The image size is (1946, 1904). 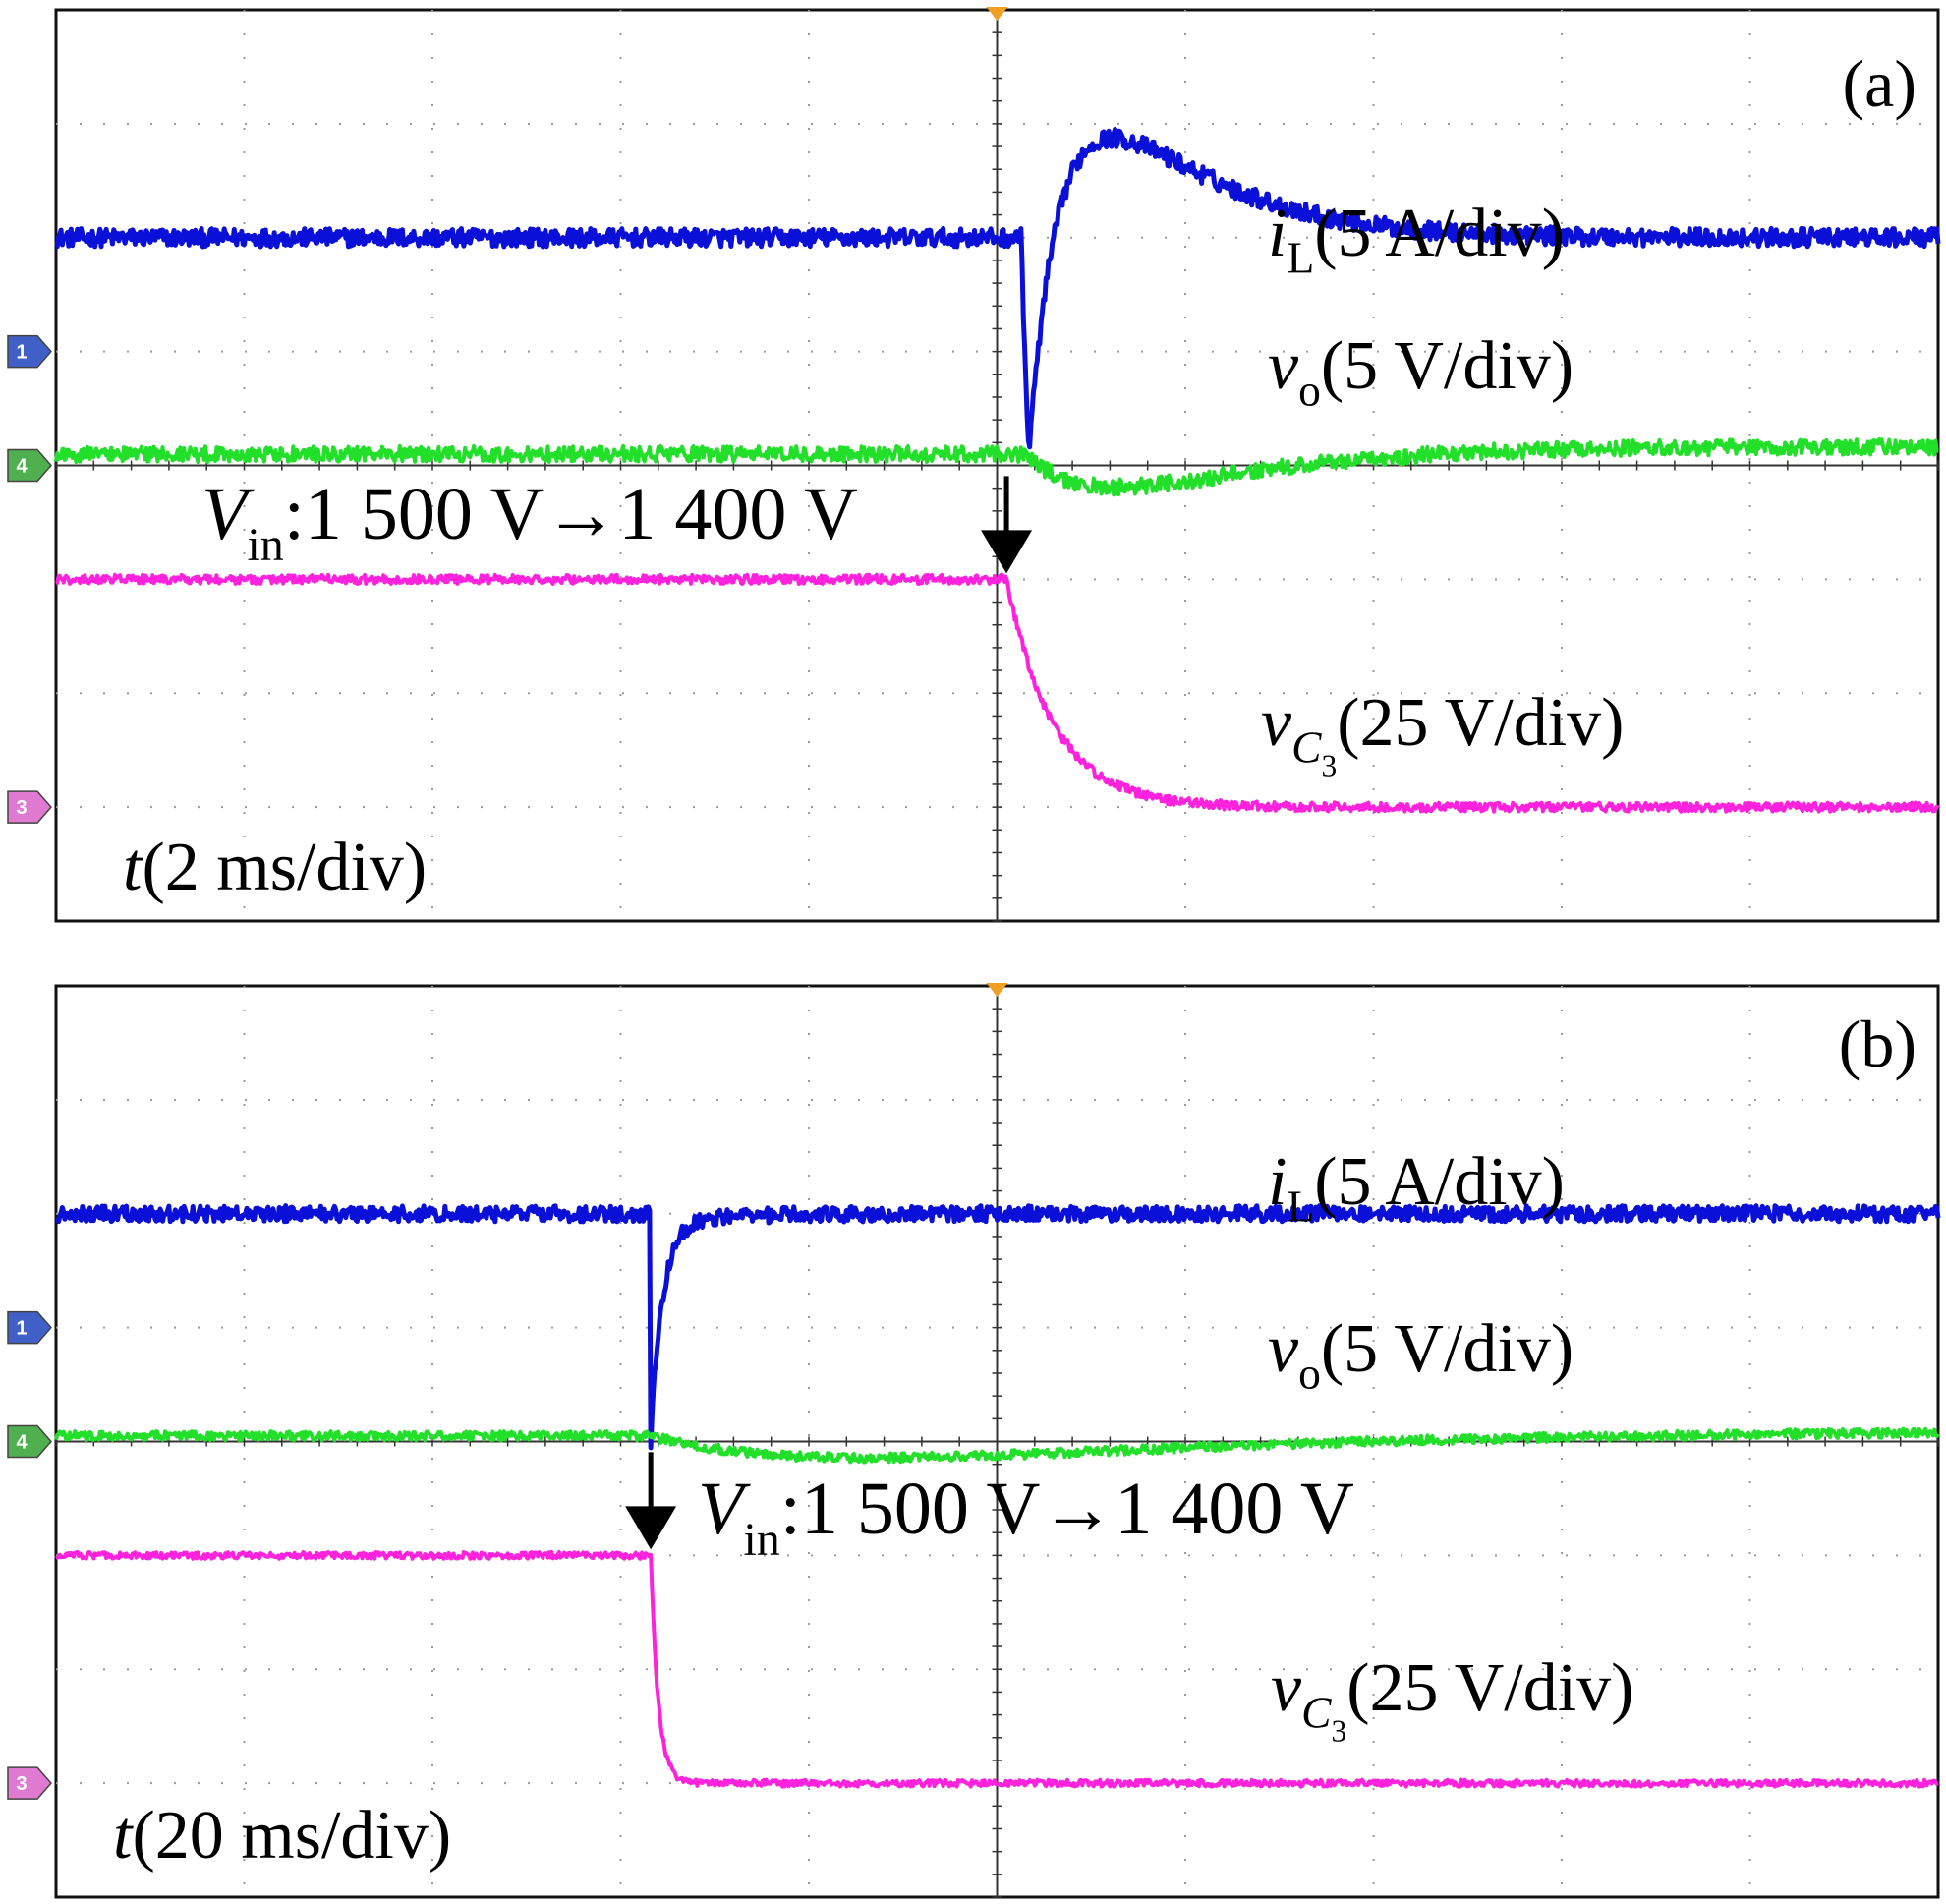 I want to click on panel-label: (a), so click(x=1880, y=83).